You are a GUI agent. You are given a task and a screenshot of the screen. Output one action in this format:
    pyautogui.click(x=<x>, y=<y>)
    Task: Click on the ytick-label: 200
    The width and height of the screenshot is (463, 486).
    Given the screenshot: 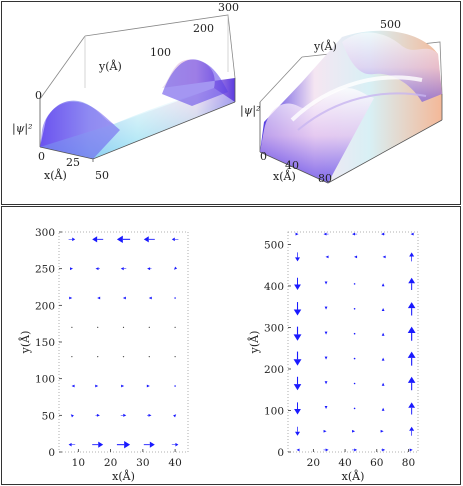 What is the action you would take?
    pyautogui.click(x=45, y=306)
    